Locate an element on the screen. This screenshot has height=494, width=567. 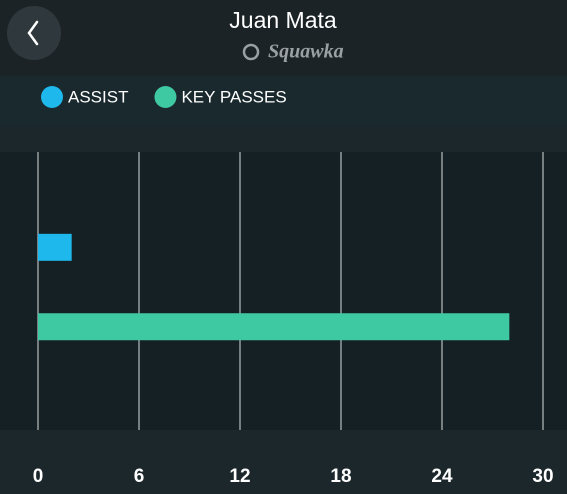
back-button-circle is located at coordinates (34, 33).